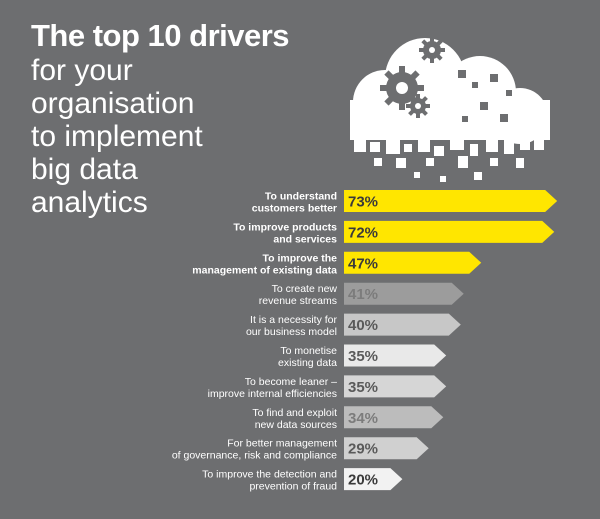 The width and height of the screenshot is (600, 519). I want to click on headline-line-1: for your, so click(82, 70).